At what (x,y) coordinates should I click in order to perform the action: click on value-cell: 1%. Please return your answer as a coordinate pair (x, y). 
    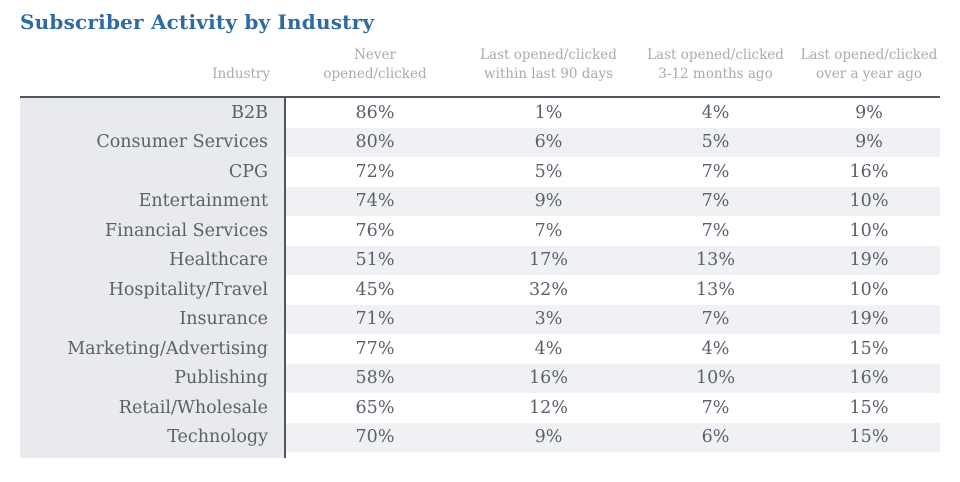
    Looking at the image, I should click on (548, 113).